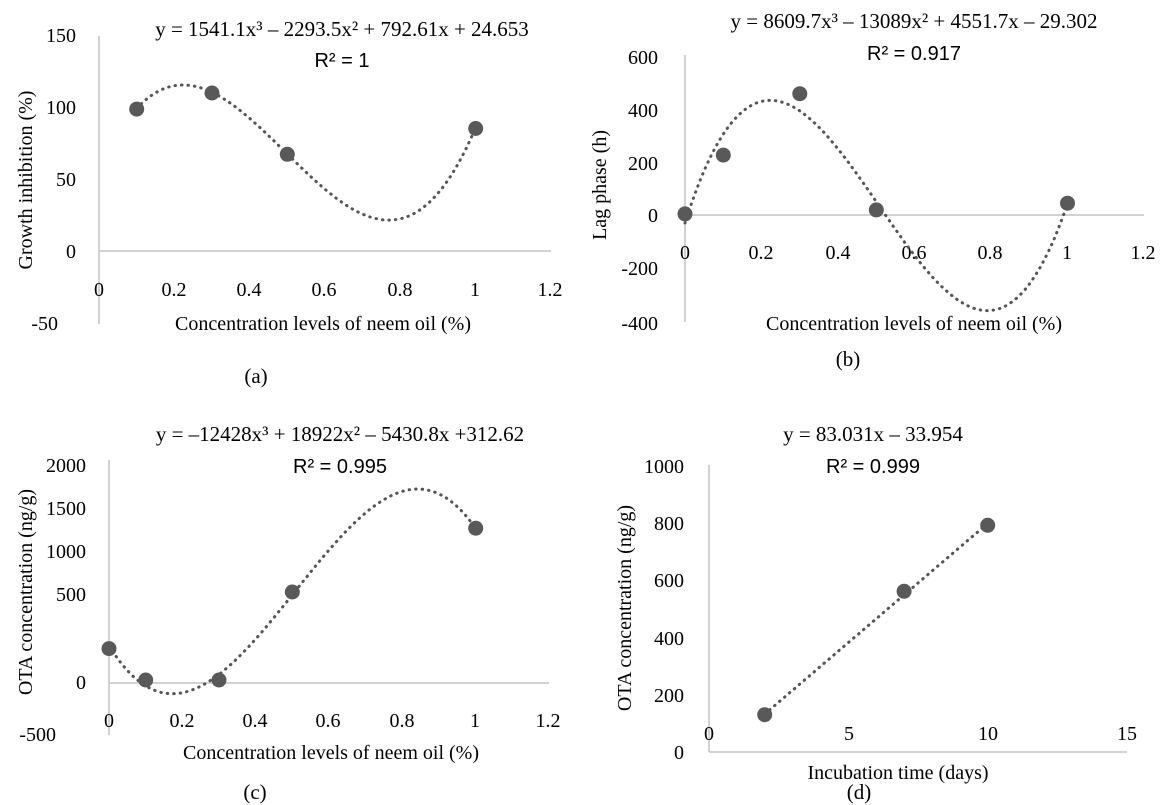 The height and width of the screenshot is (805, 1164). I want to click on r-squared-label: R² = 0.917, so click(914, 54).